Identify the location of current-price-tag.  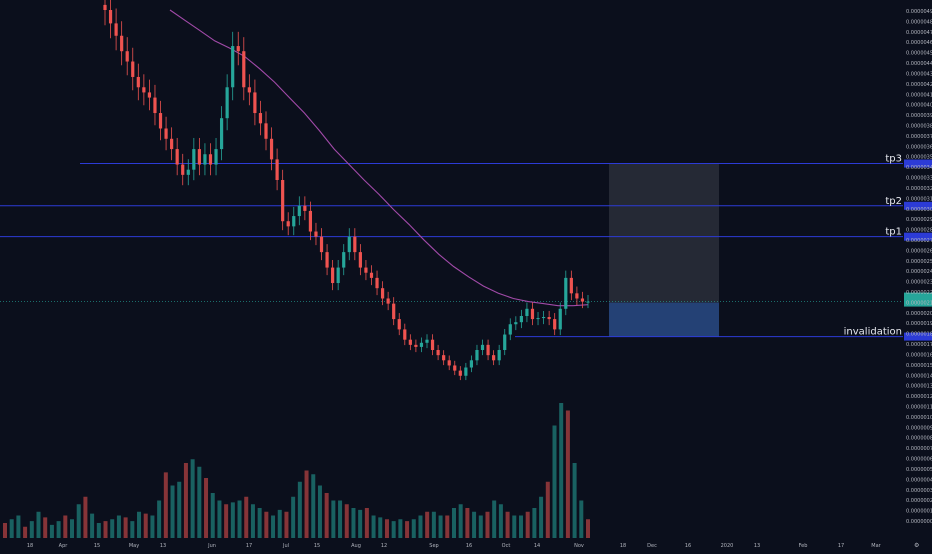
(918, 299).